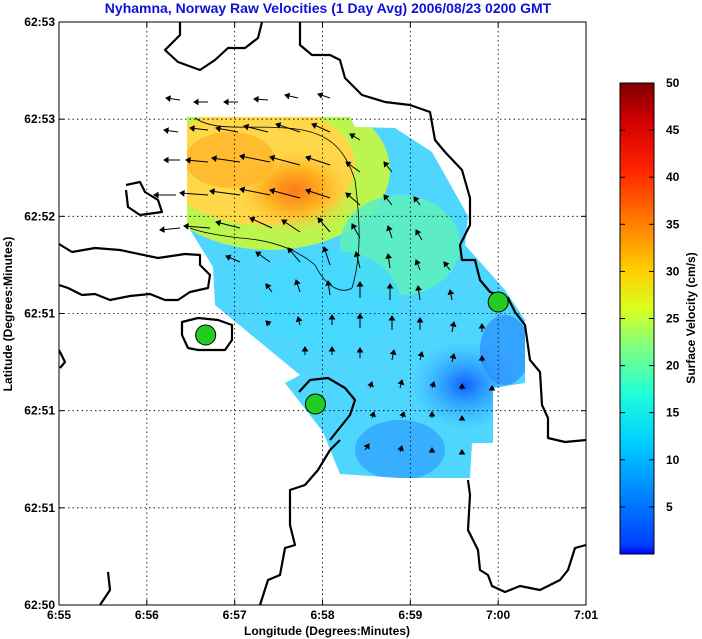 This screenshot has height=639, width=702. Describe the element at coordinates (691, 317) in the screenshot. I see `colorbar-label: Surface Velocity (cm/s)` at that location.